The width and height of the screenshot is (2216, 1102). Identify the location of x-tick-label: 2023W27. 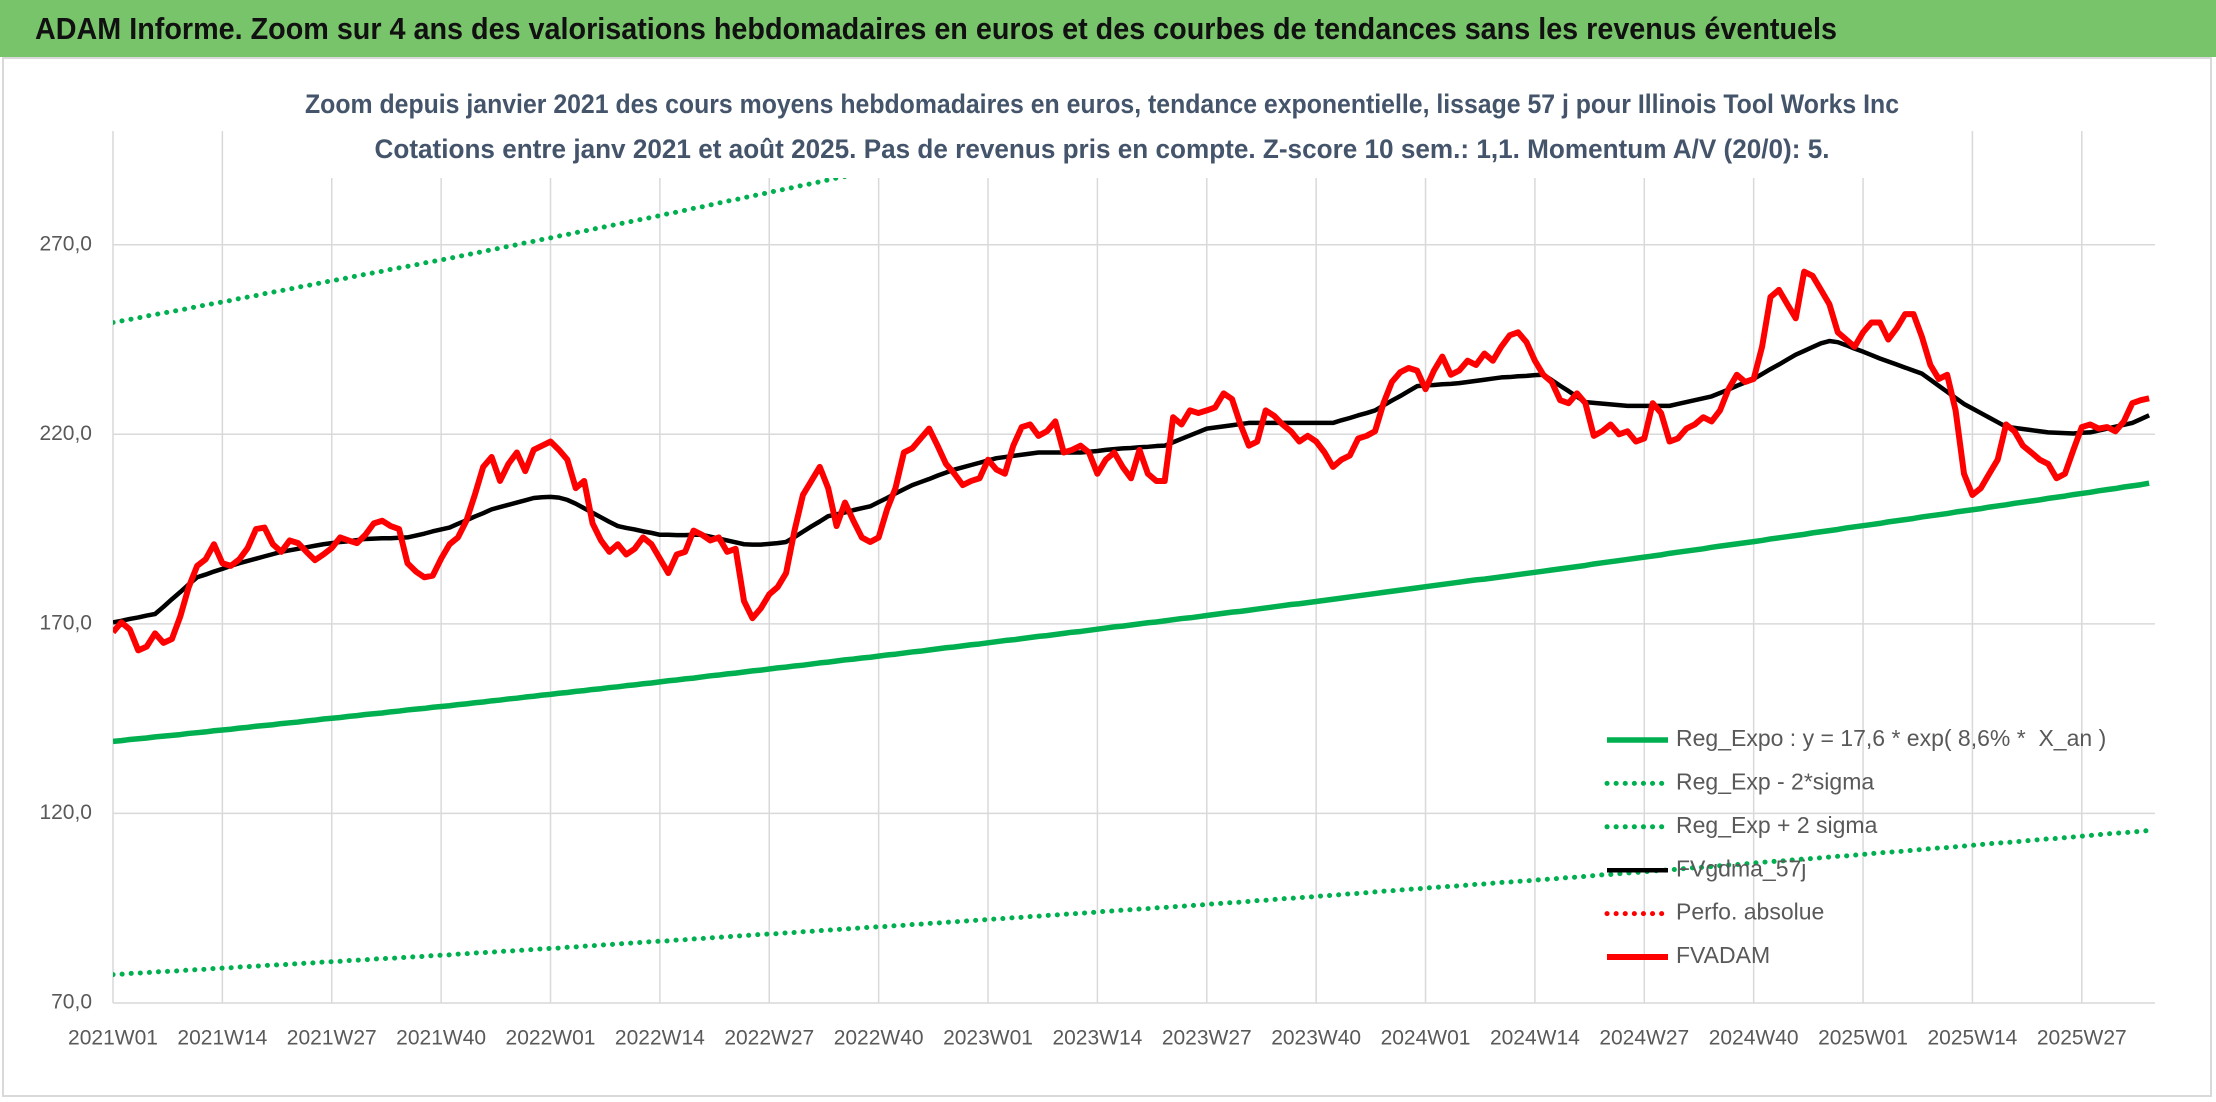
(1207, 1038).